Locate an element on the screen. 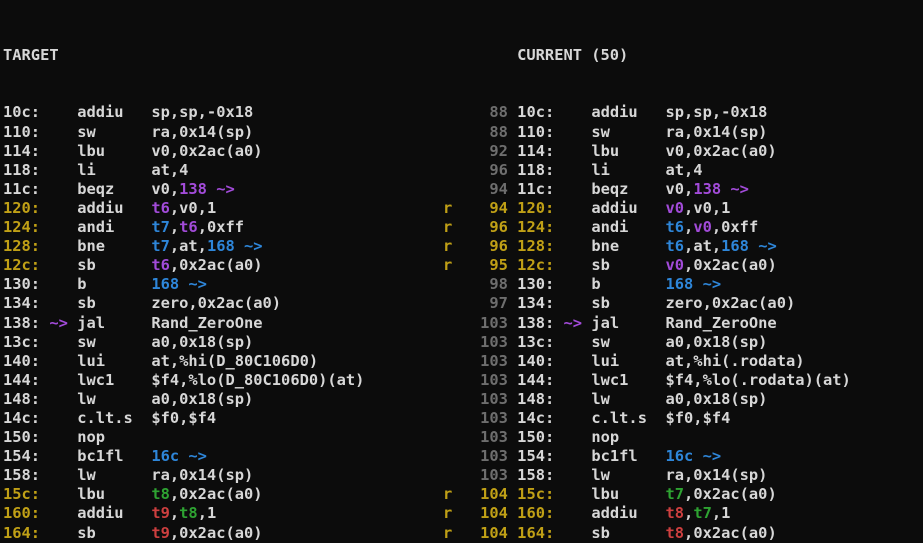 The height and width of the screenshot is (543, 923). asm-row: 158: lw ra,0x14(sp) is located at coordinates (183, 475).